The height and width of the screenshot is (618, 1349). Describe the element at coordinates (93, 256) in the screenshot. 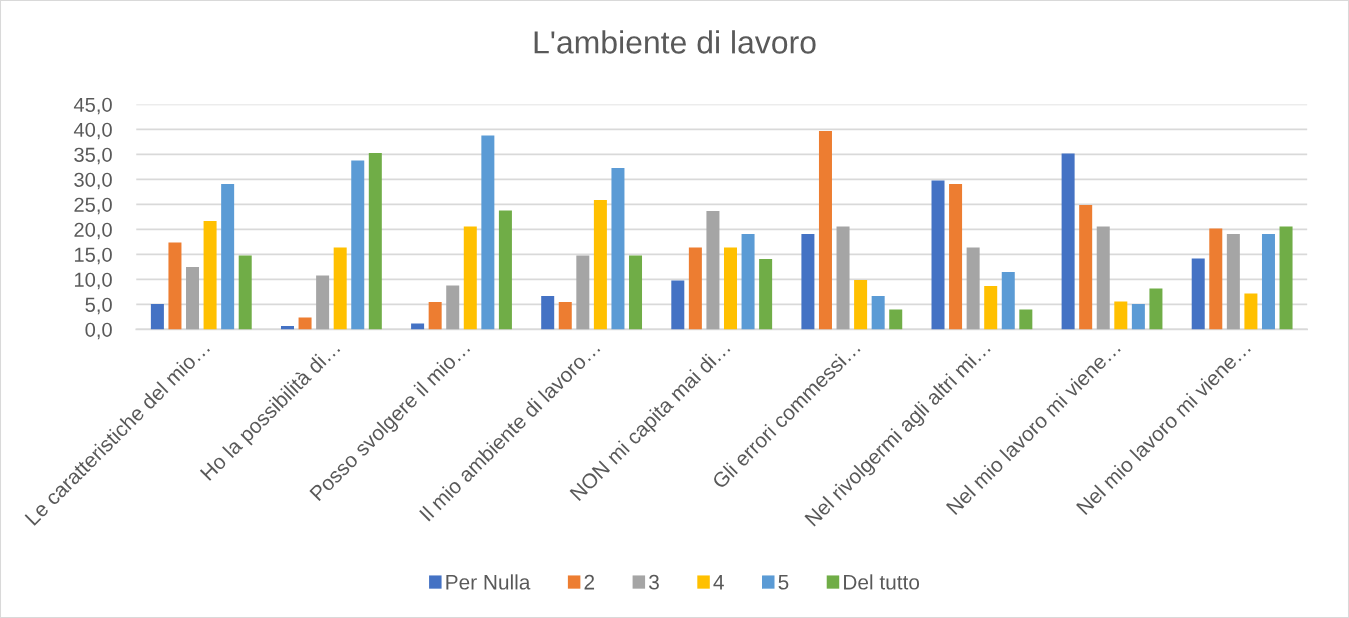

I see `y-tick-label: 15,0` at that location.